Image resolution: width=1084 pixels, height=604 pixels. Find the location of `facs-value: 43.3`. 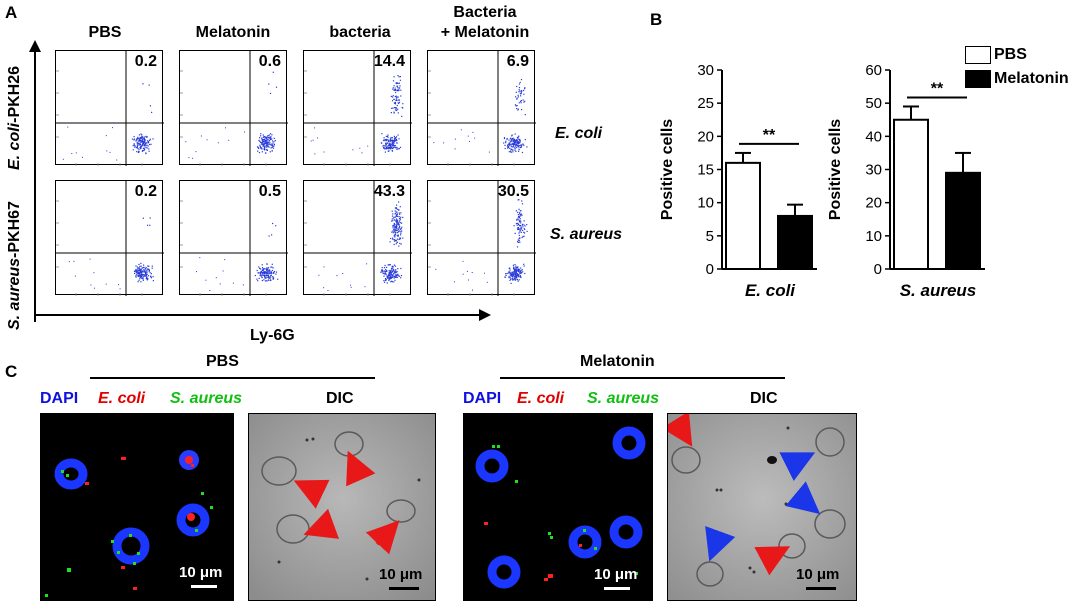

facs-value: 43.3 is located at coordinates (389, 191).